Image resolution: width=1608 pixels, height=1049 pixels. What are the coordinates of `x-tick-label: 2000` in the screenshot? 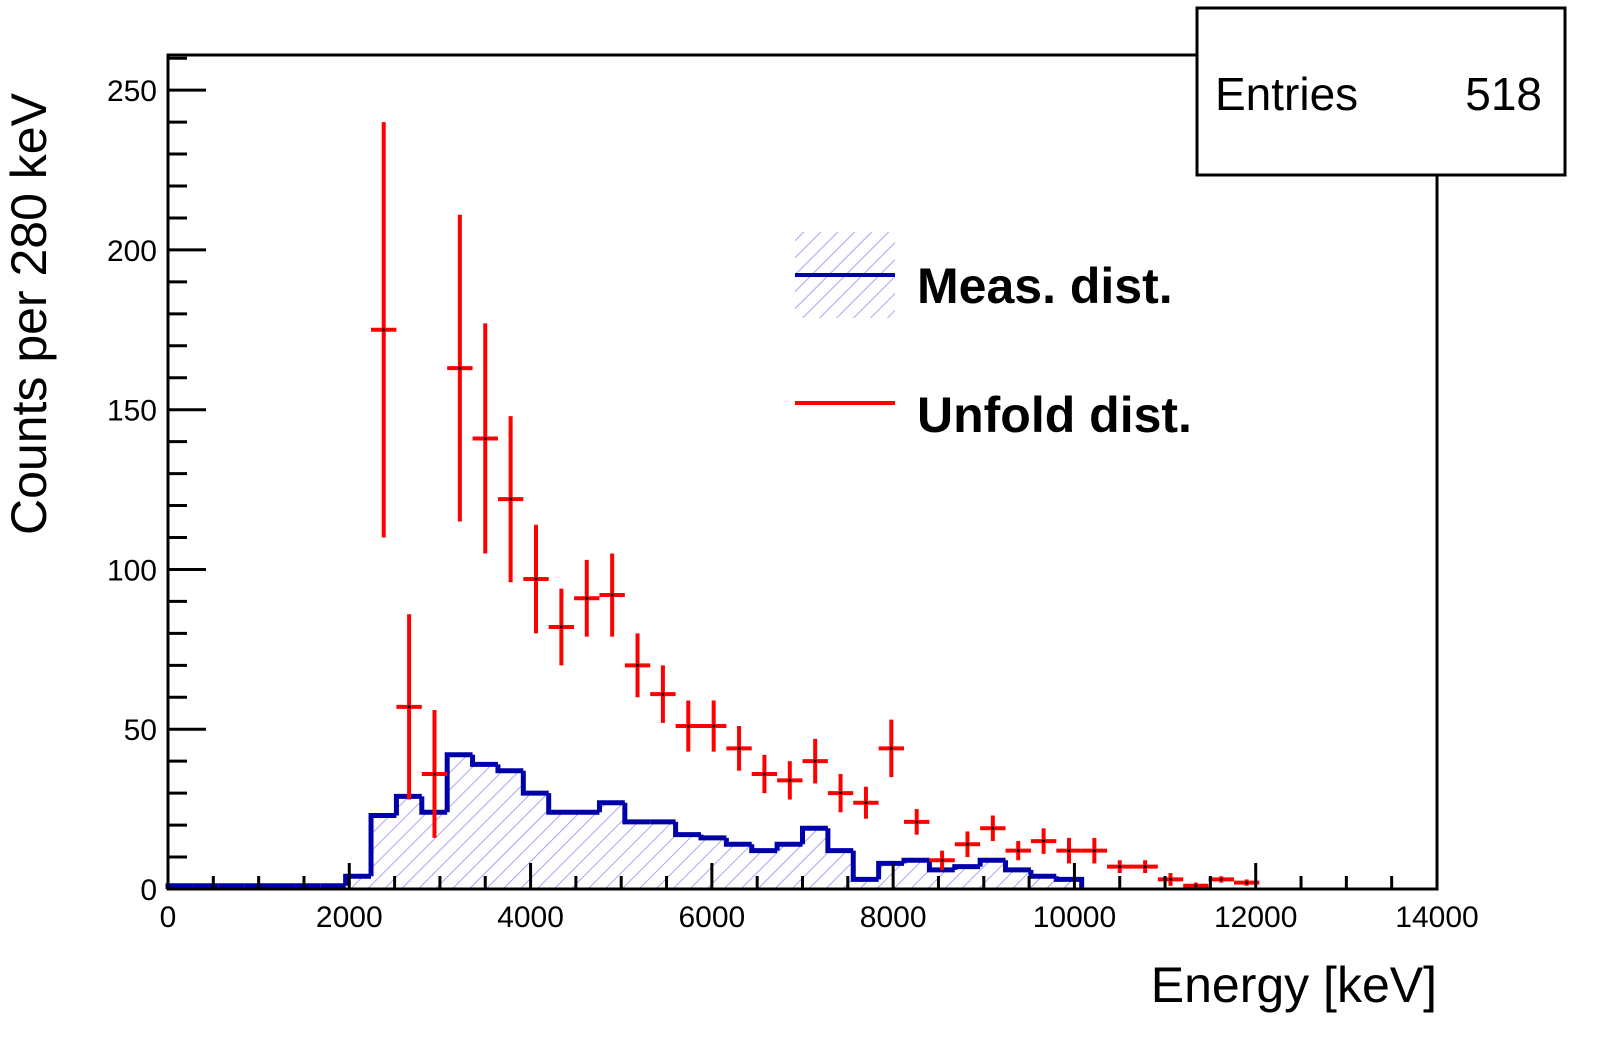 It's located at (349, 917).